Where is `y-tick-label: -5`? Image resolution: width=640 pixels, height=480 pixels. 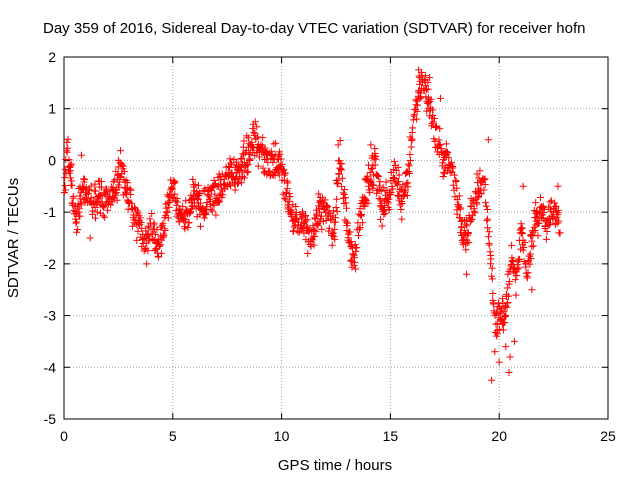 y-tick-label: -5 is located at coordinates (50, 419).